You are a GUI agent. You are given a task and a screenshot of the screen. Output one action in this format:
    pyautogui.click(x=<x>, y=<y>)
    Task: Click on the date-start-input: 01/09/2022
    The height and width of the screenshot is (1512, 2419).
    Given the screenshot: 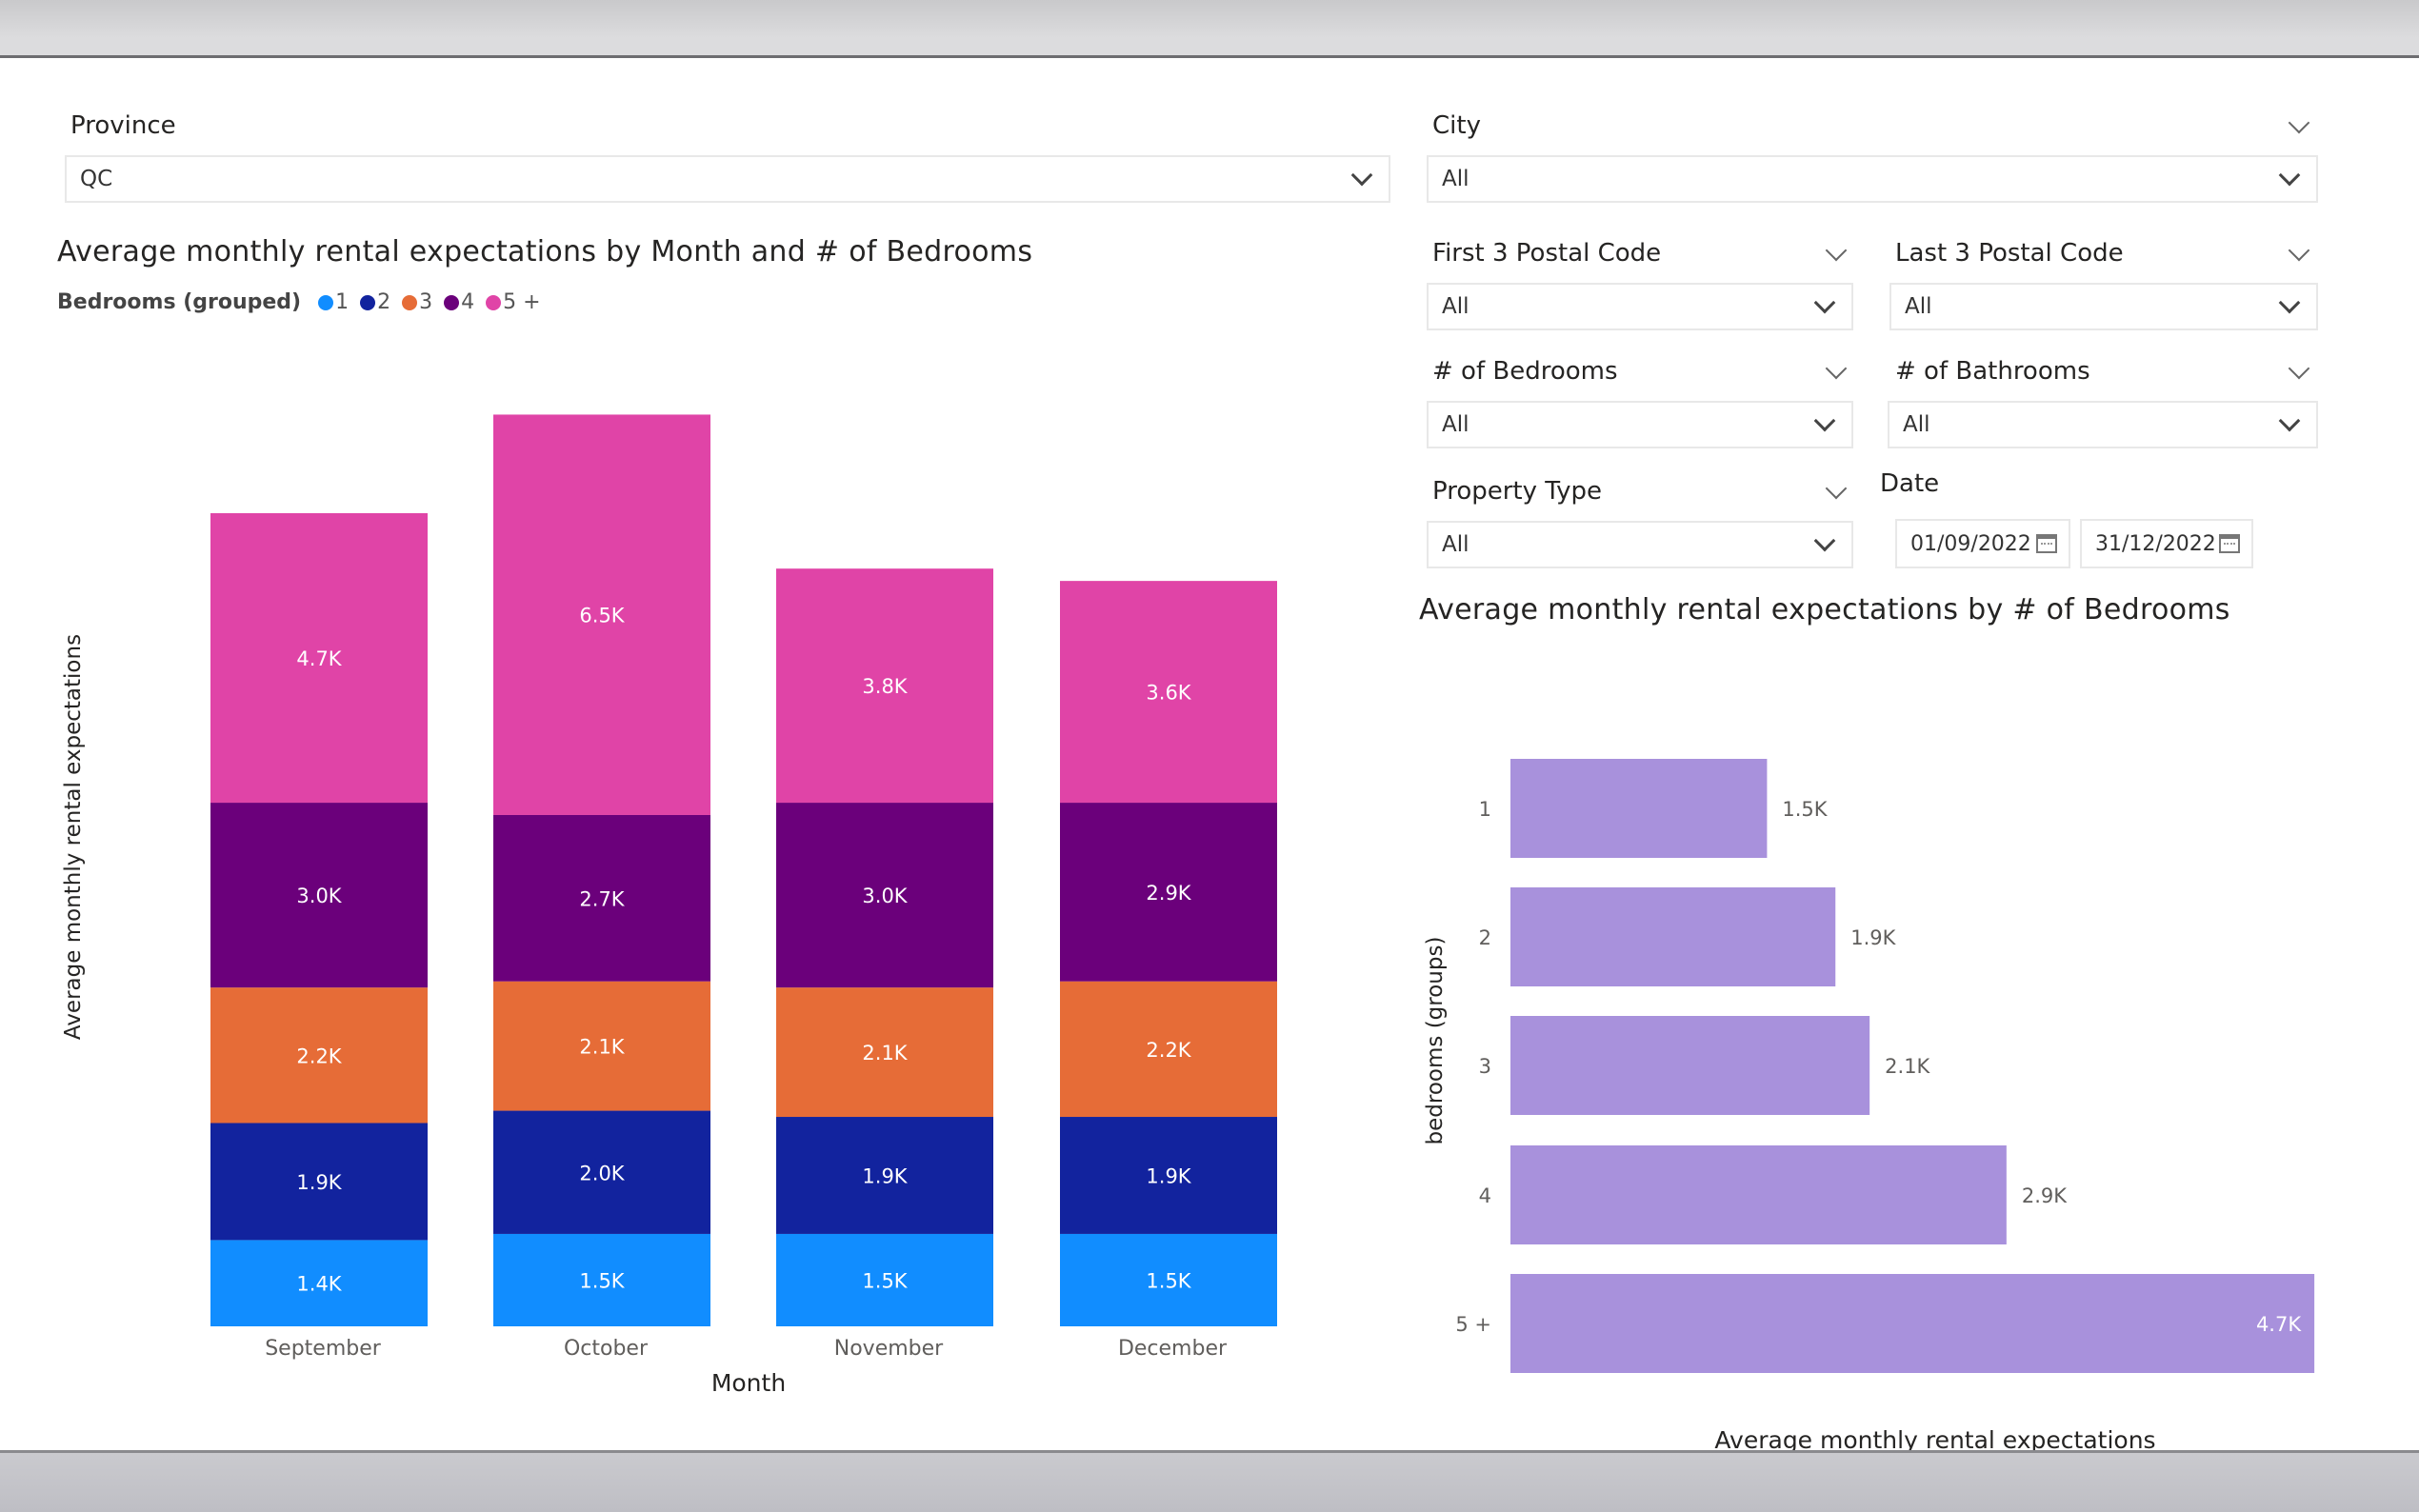 What is the action you would take?
    pyautogui.click(x=1983, y=543)
    